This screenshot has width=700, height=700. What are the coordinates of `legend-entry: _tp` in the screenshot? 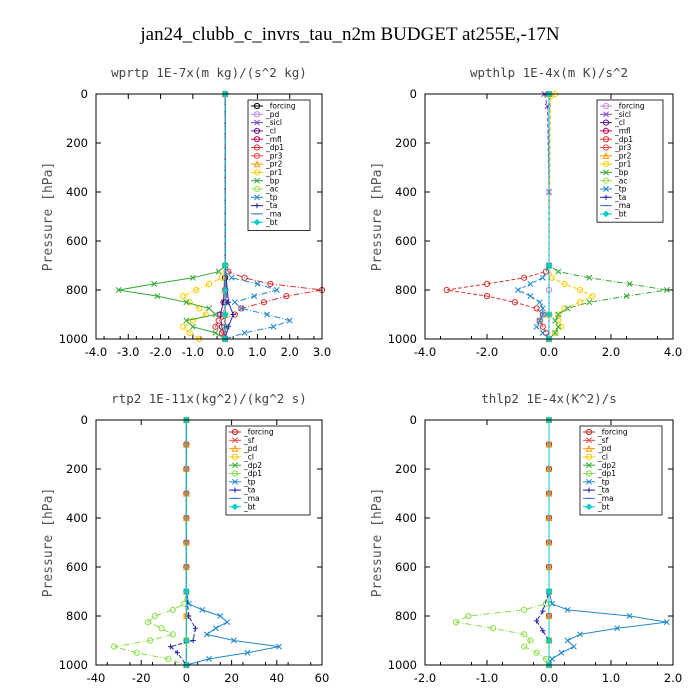 It's located at (620, 189).